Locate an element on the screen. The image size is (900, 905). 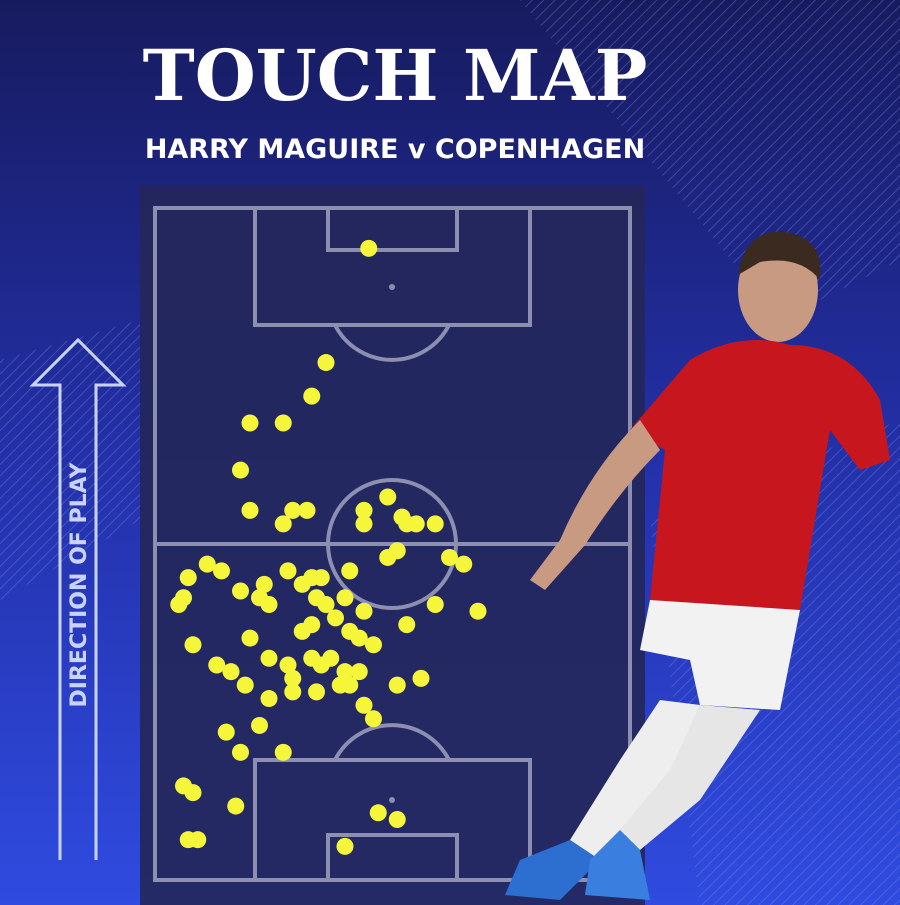
chart-subtitle: HARRY MAGUIRE v COPENHAGEN is located at coordinates (395, 149).